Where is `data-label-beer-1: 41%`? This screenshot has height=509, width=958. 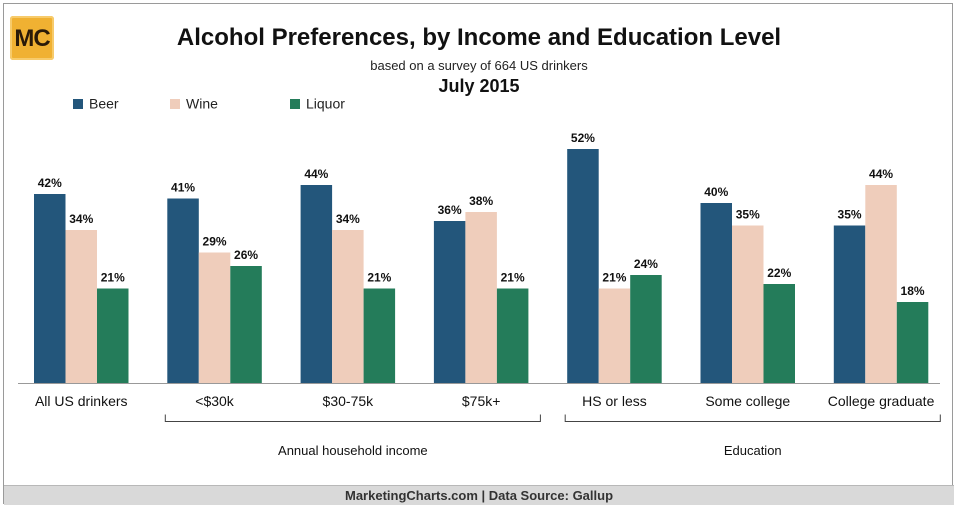
data-label-beer-1: 41% is located at coordinates (183, 188).